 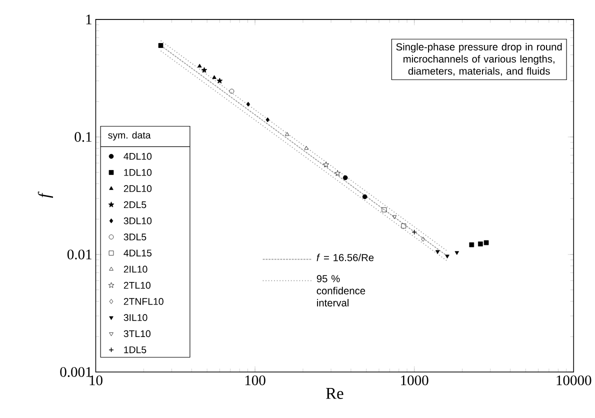 I want to click on legend-label: 4DL10, so click(x=138, y=156).